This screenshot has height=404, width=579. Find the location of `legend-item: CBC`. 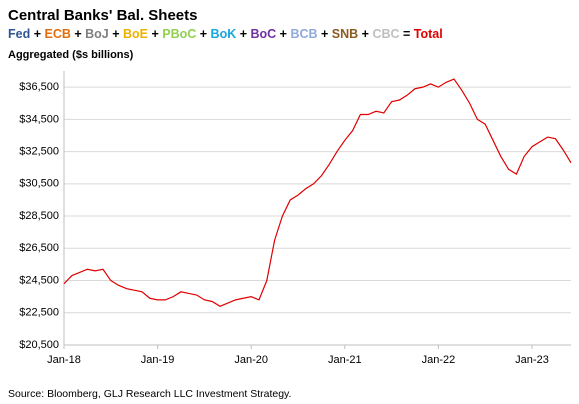

legend-item: CBC is located at coordinates (385, 34).